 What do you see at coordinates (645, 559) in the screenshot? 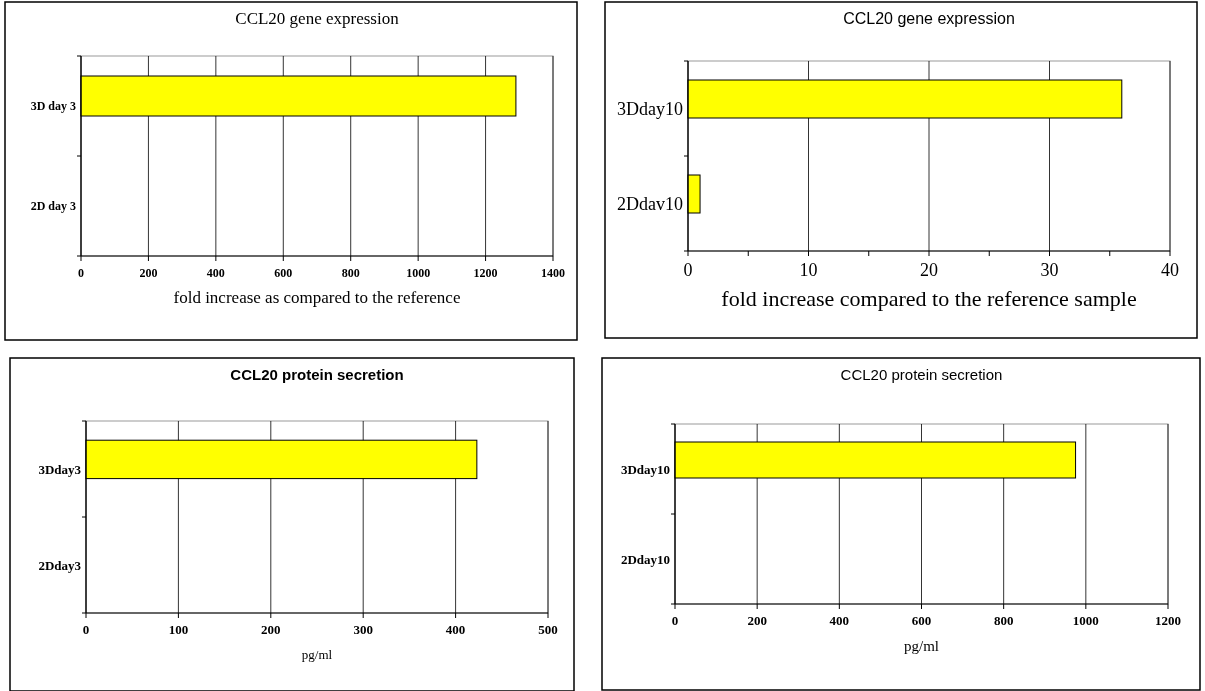
I see `y-tick-label: 2Dday10` at bounding box center [645, 559].